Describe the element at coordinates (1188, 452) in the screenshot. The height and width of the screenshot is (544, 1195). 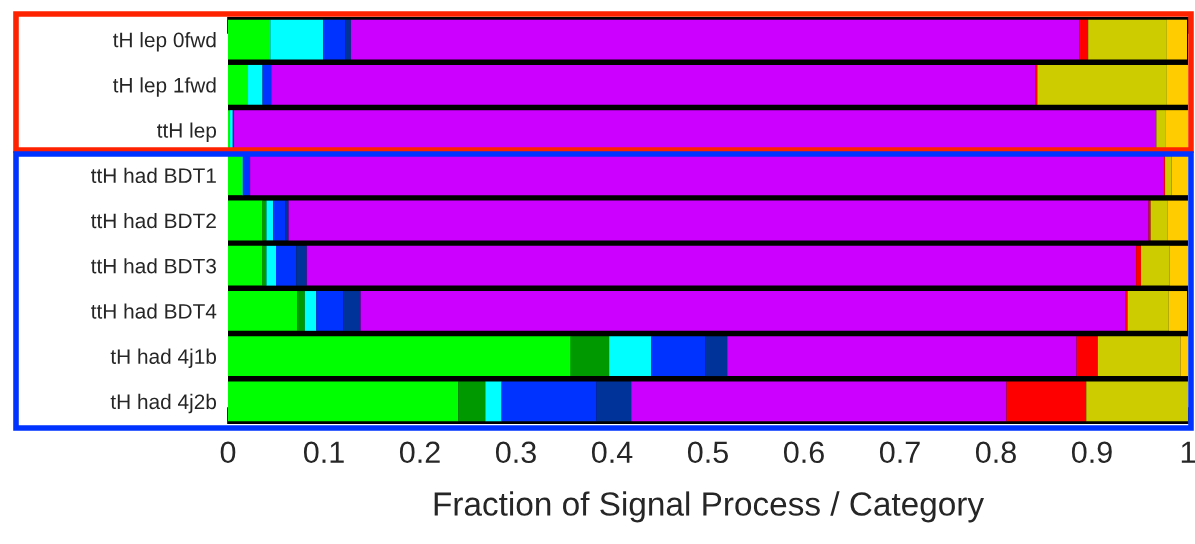
I see `x-tick-label: 1` at that location.